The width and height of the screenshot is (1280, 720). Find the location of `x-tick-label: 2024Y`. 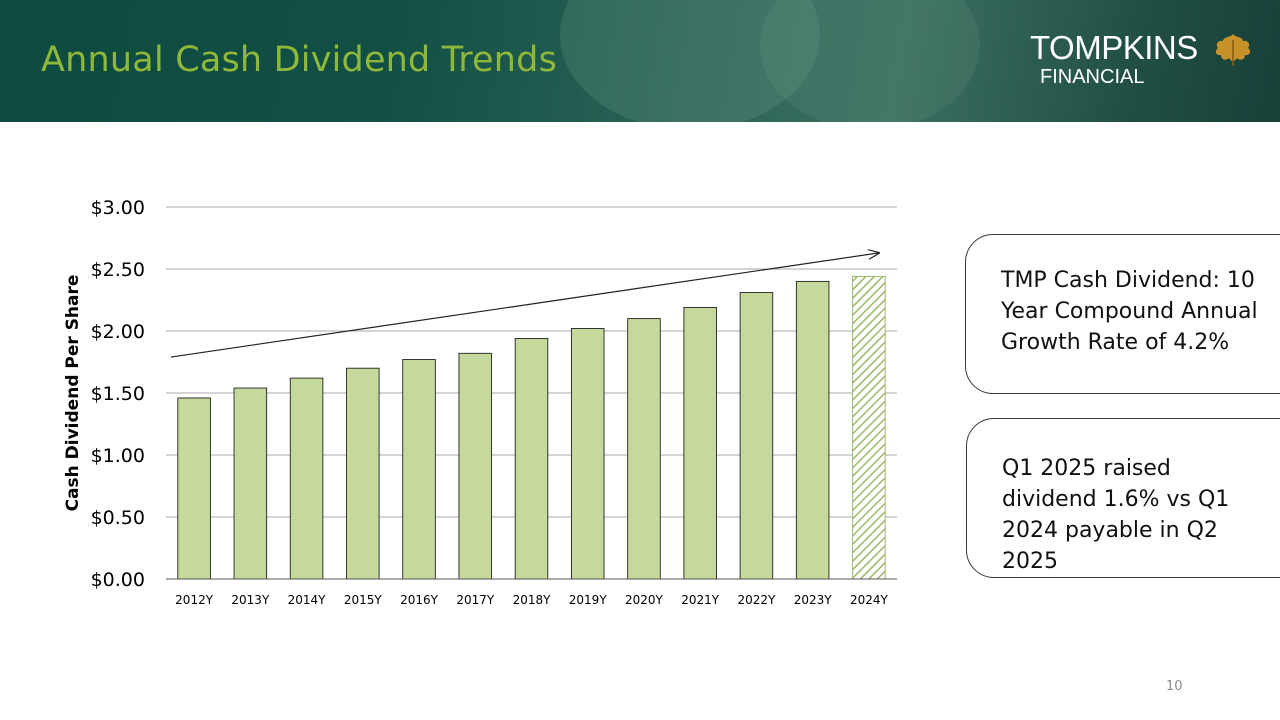

x-tick-label: 2024Y is located at coordinates (869, 600).